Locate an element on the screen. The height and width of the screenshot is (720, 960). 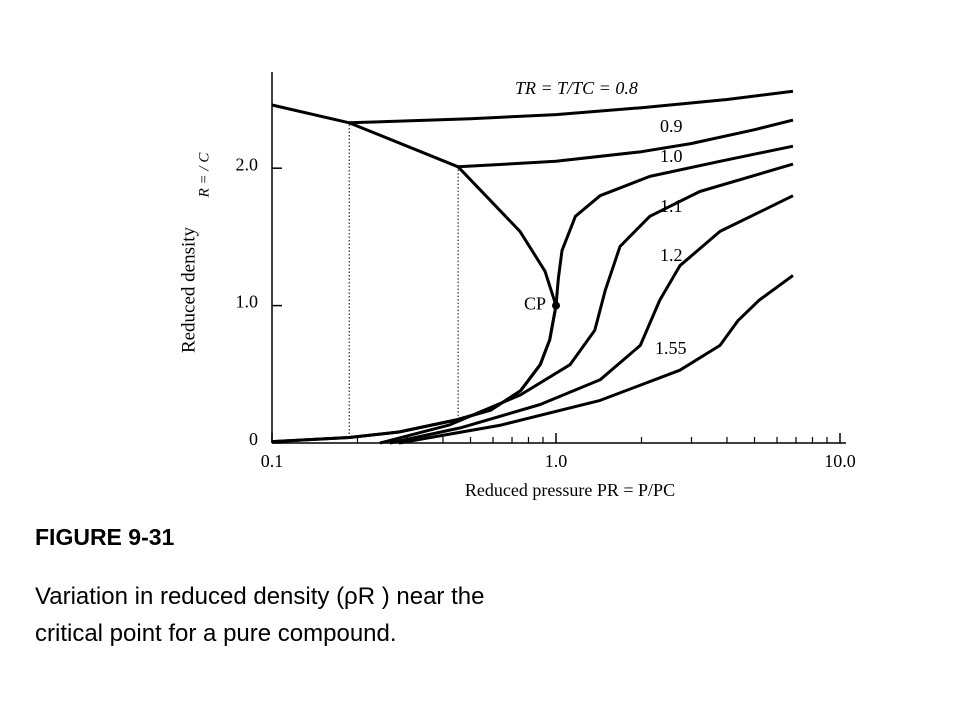
x-tick-label: 10.0 is located at coordinates (840, 461).